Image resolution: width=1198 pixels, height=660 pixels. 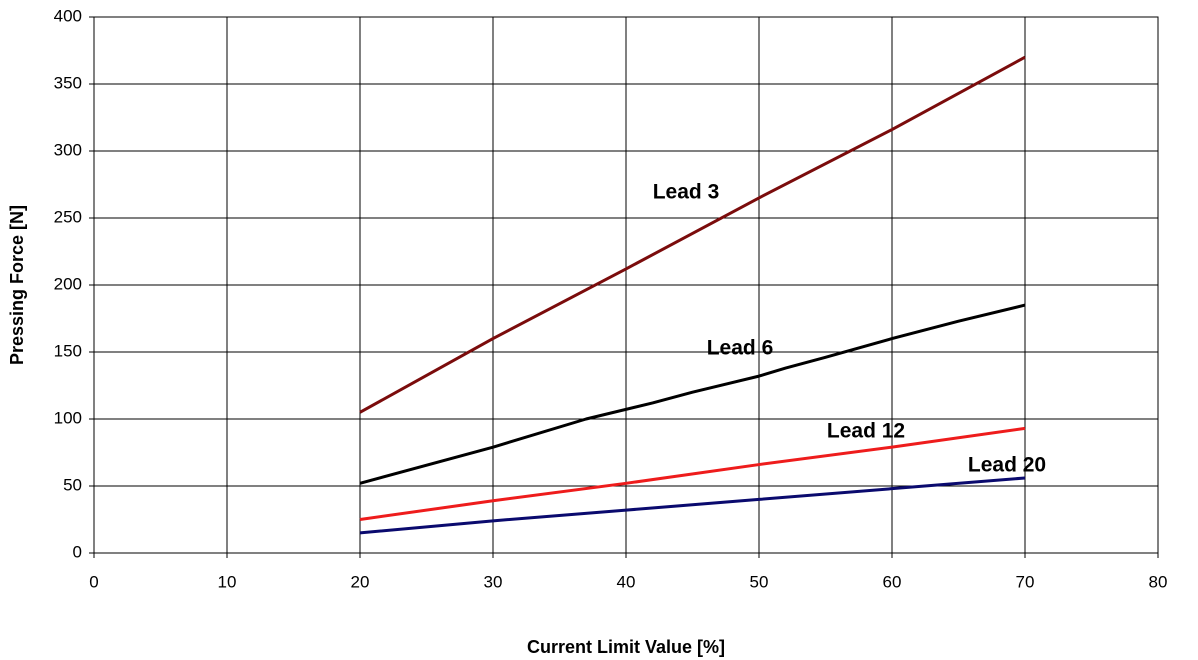 I want to click on y-tick-label: 100, so click(x=68, y=417).